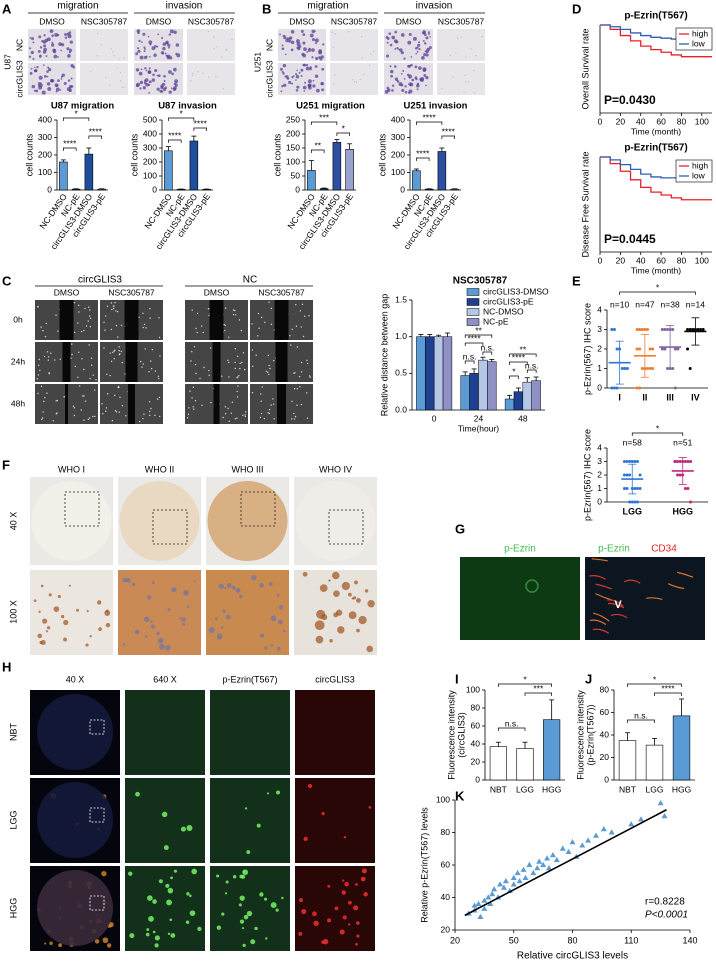 This screenshot has height=967, width=716. I want to click on significance-label: *, so click(525, 679).